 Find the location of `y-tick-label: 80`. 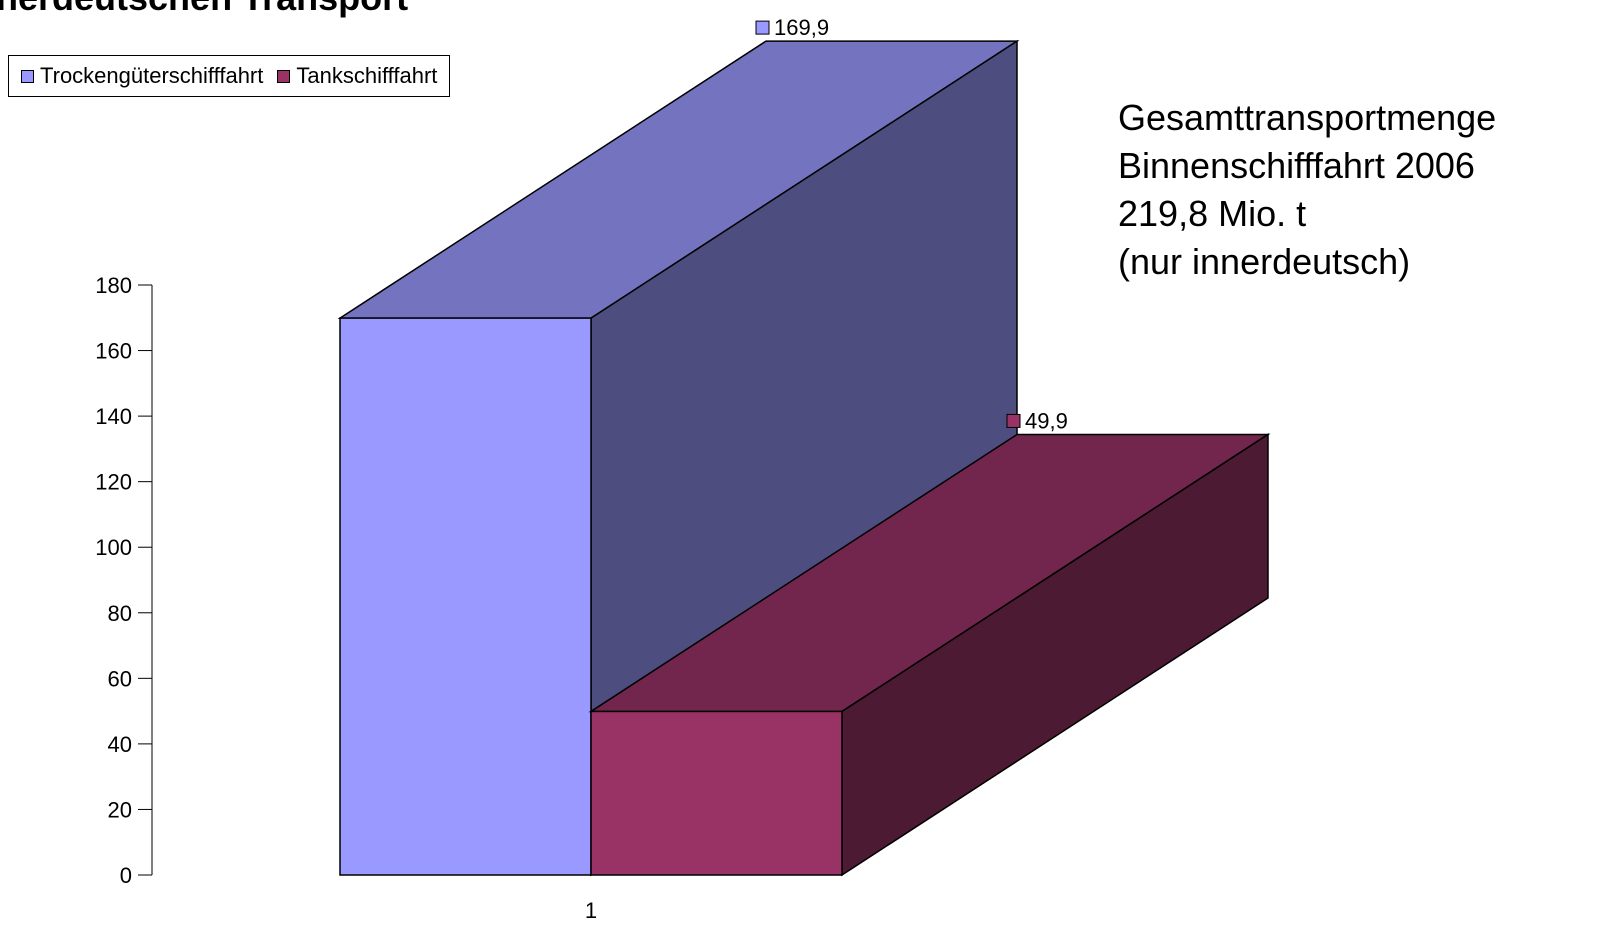

y-tick-label: 80 is located at coordinates (120, 613).